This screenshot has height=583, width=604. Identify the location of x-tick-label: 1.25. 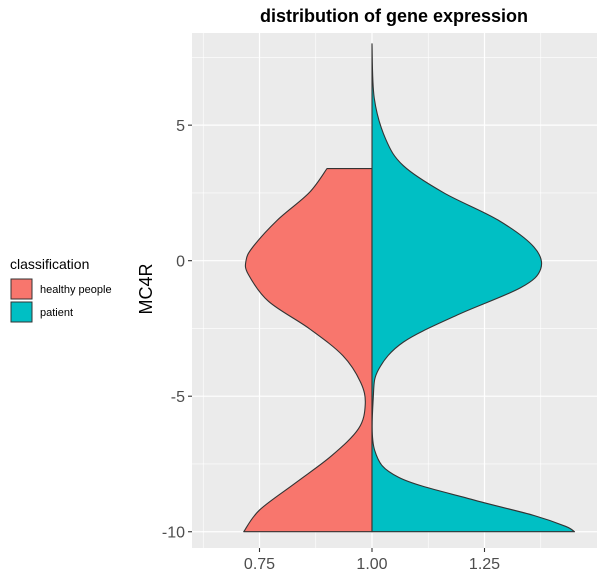
(484, 564).